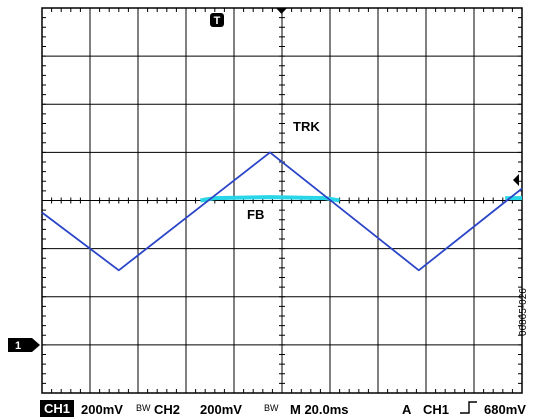 The image size is (549, 420). I want to click on trigger-level-marker-icon, so click(516, 180).